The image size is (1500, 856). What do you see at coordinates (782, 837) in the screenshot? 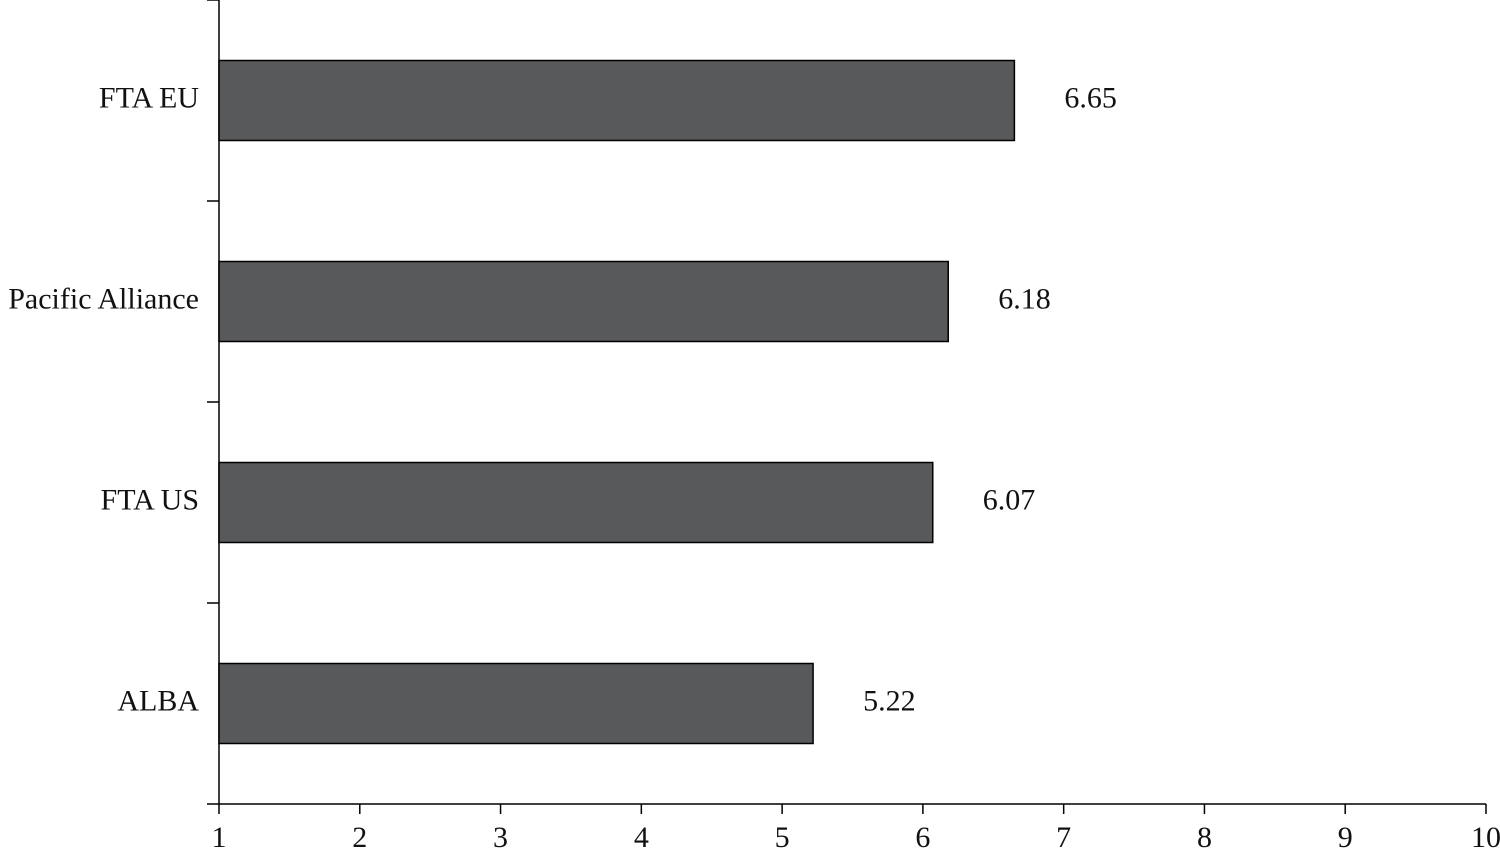
I see `x-tick-label: 5` at bounding box center [782, 837].